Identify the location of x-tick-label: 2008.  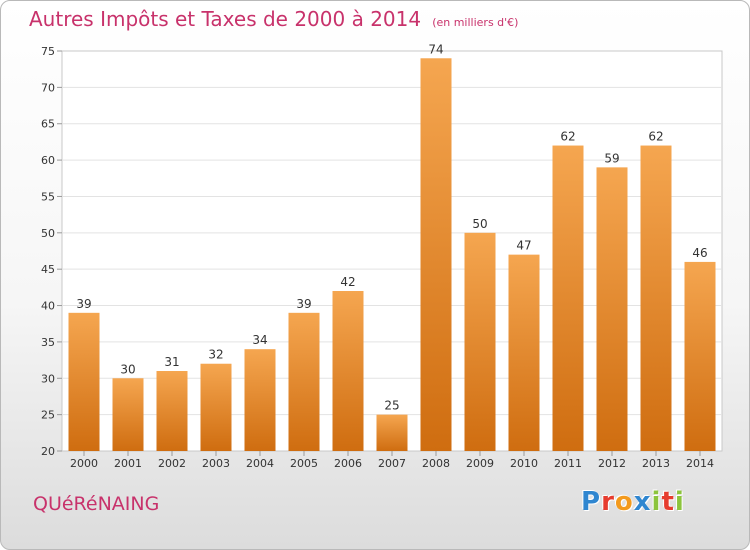
(436, 463).